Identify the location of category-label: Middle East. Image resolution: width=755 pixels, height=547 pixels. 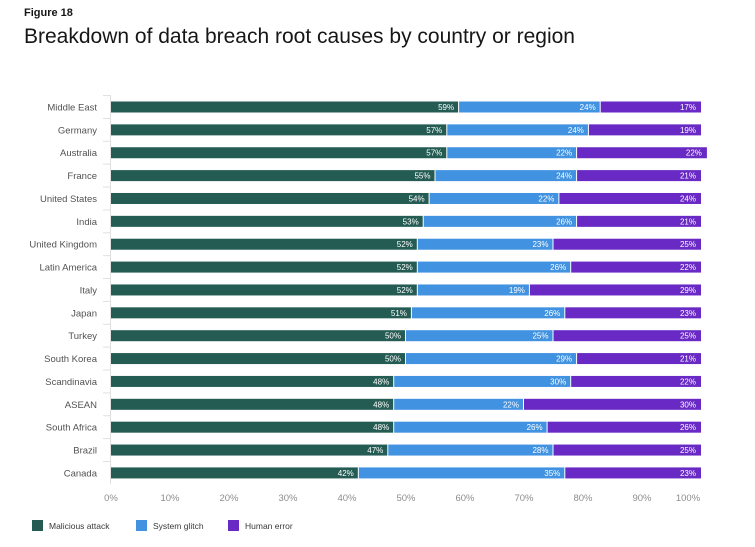
(72, 108).